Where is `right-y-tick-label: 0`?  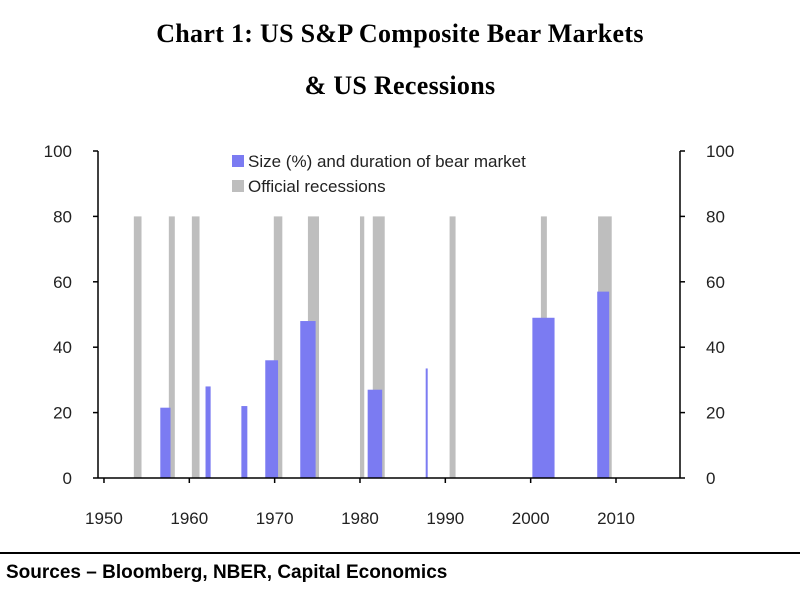
right-y-tick-label: 0 is located at coordinates (710, 478).